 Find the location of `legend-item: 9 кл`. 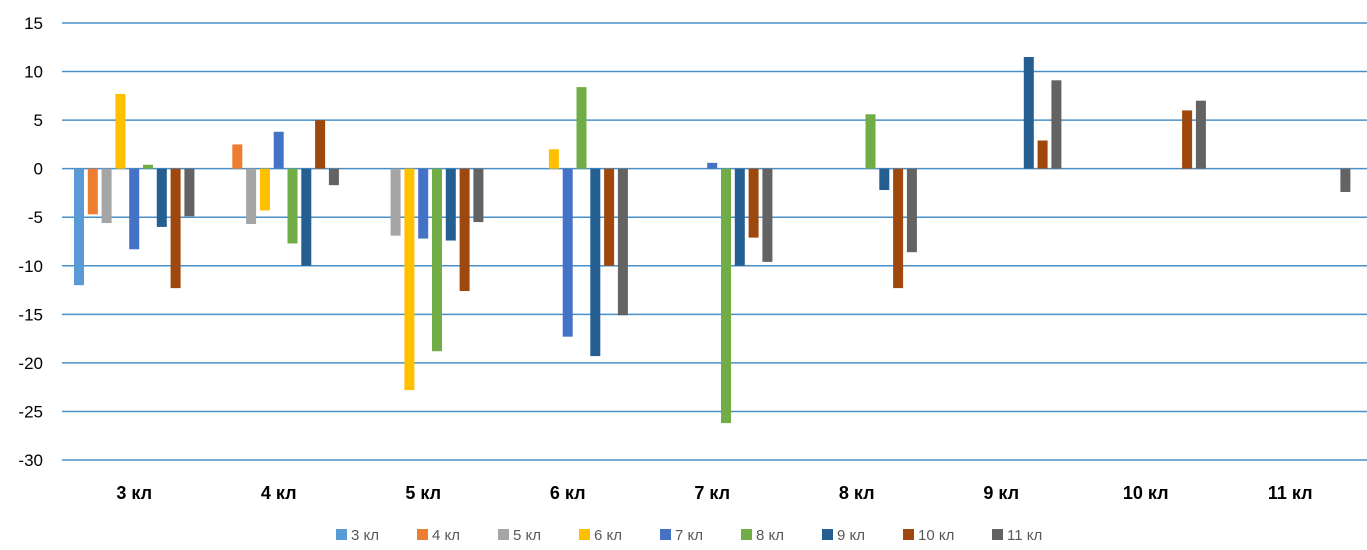

legend-item: 9 кл is located at coordinates (843, 535).